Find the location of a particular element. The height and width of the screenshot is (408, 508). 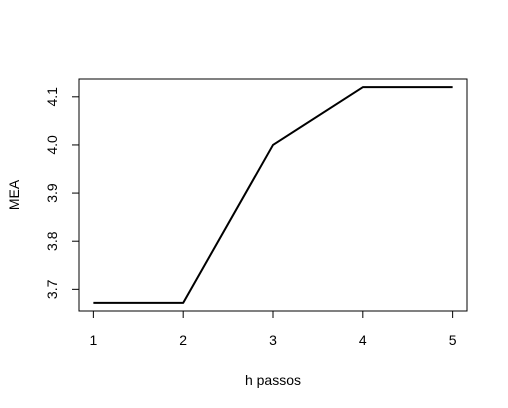

y-axis: 3.7 3.8 3.9 4.0 4.1 is located at coordinates (61, 193).